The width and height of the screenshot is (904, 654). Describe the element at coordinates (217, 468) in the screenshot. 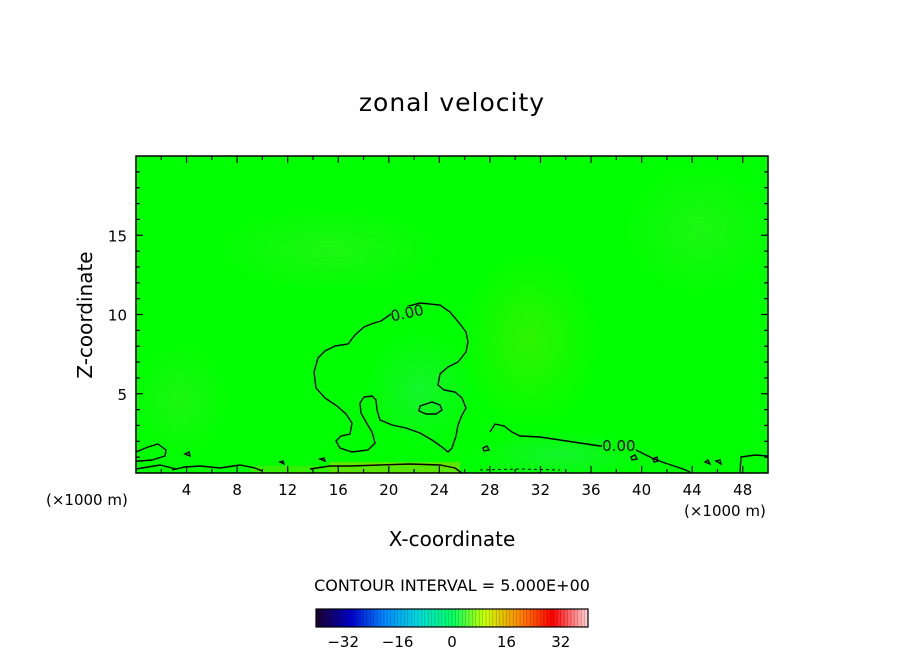

I see `contour-surface-band` at that location.